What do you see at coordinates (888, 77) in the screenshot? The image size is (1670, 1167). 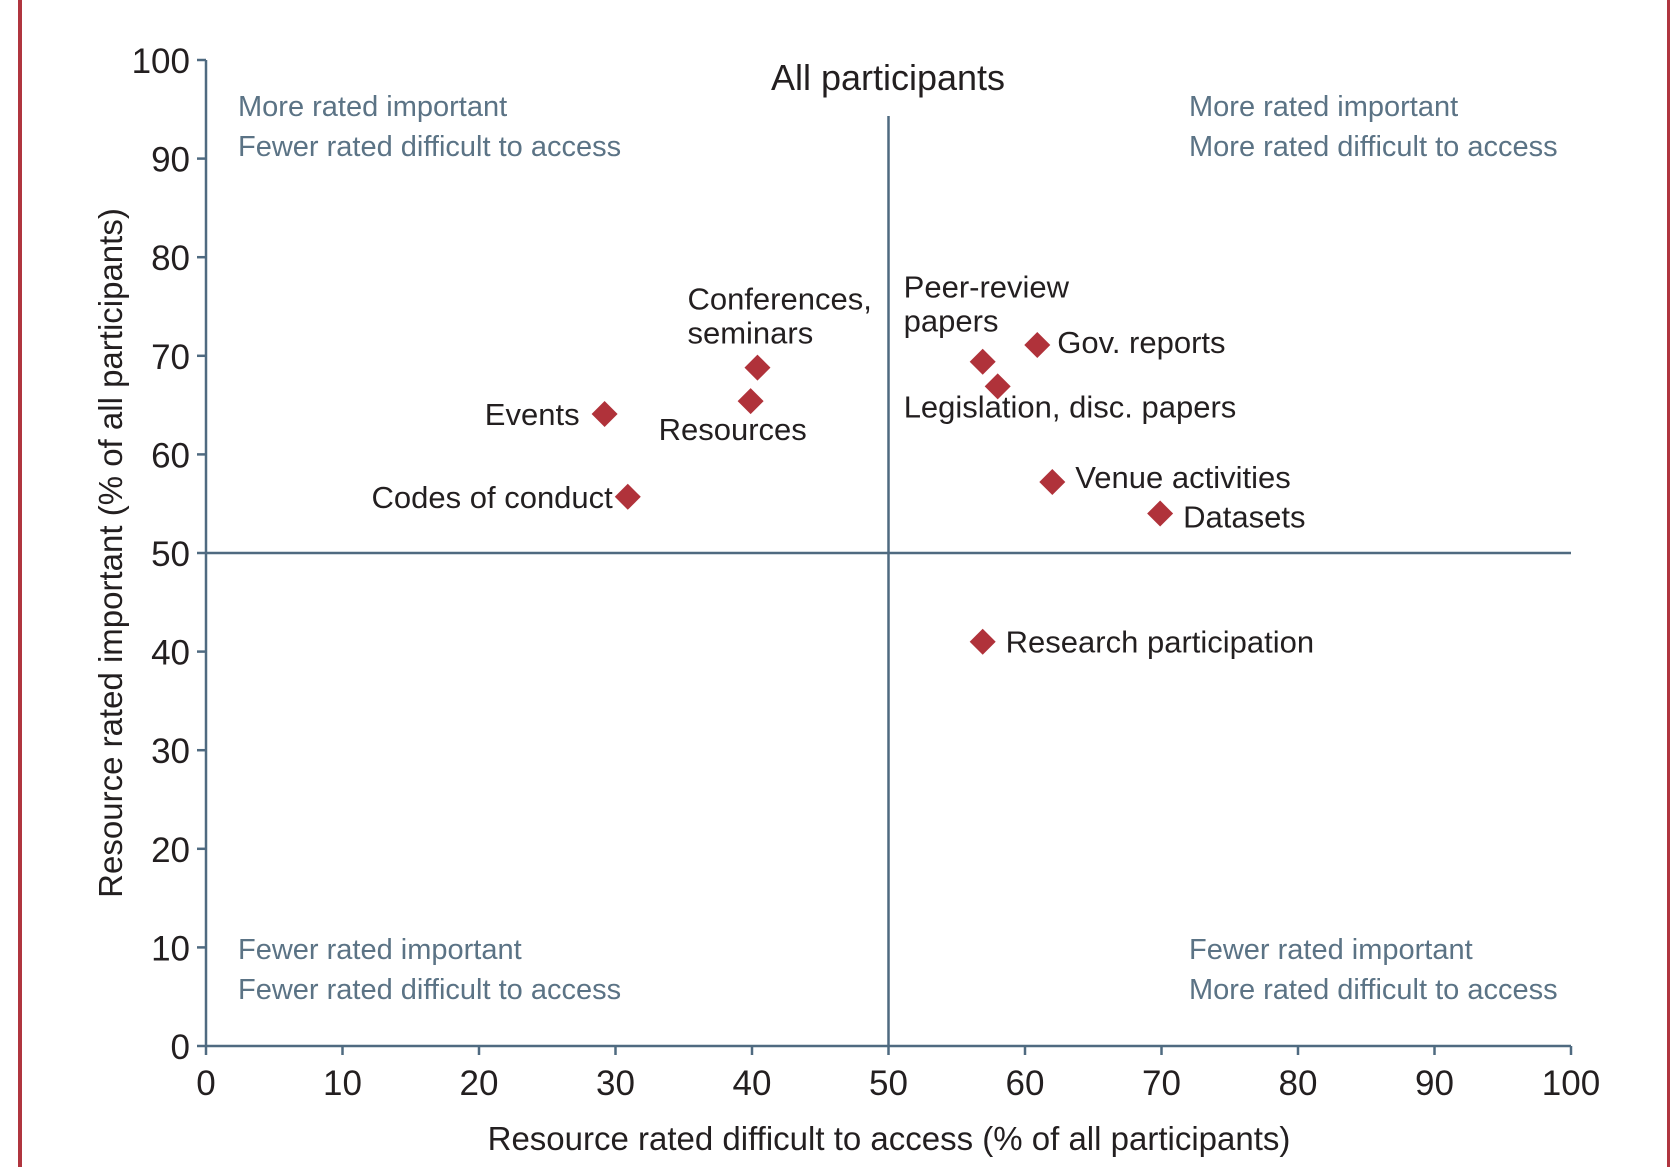 I see `chart-title: All participants` at bounding box center [888, 77].